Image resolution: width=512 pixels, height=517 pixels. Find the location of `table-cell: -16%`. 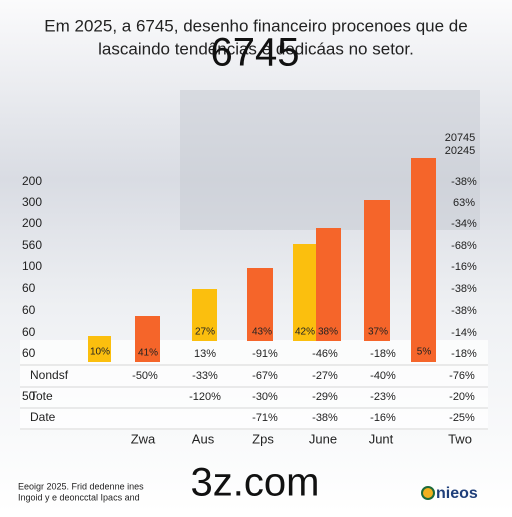

table-cell: -16% is located at coordinates (383, 418).